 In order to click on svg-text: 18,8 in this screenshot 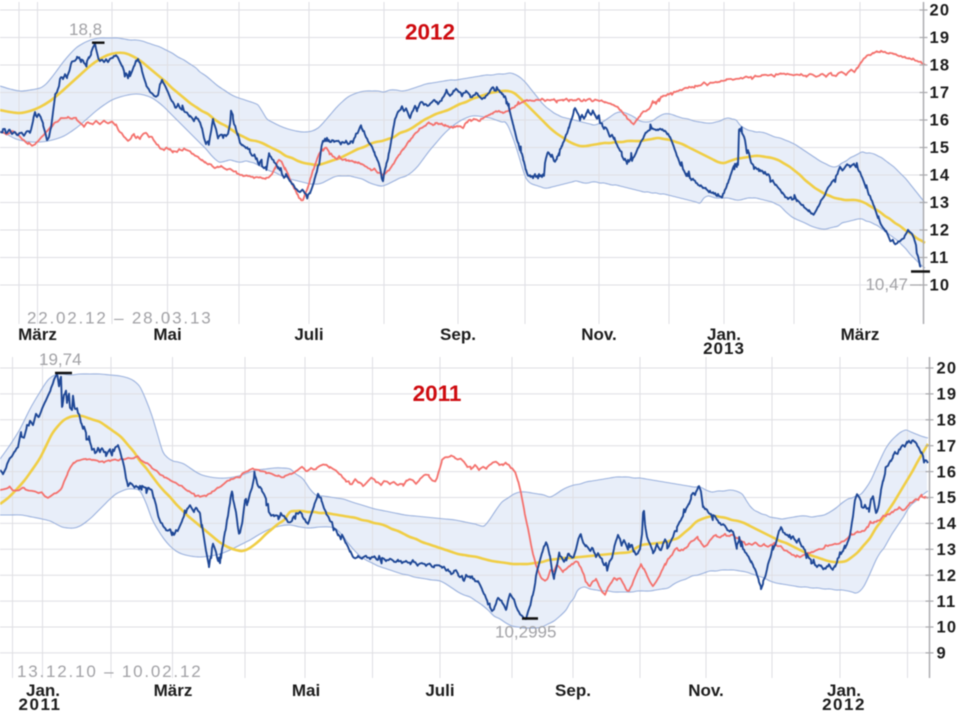, I will do `click(85, 29)`.